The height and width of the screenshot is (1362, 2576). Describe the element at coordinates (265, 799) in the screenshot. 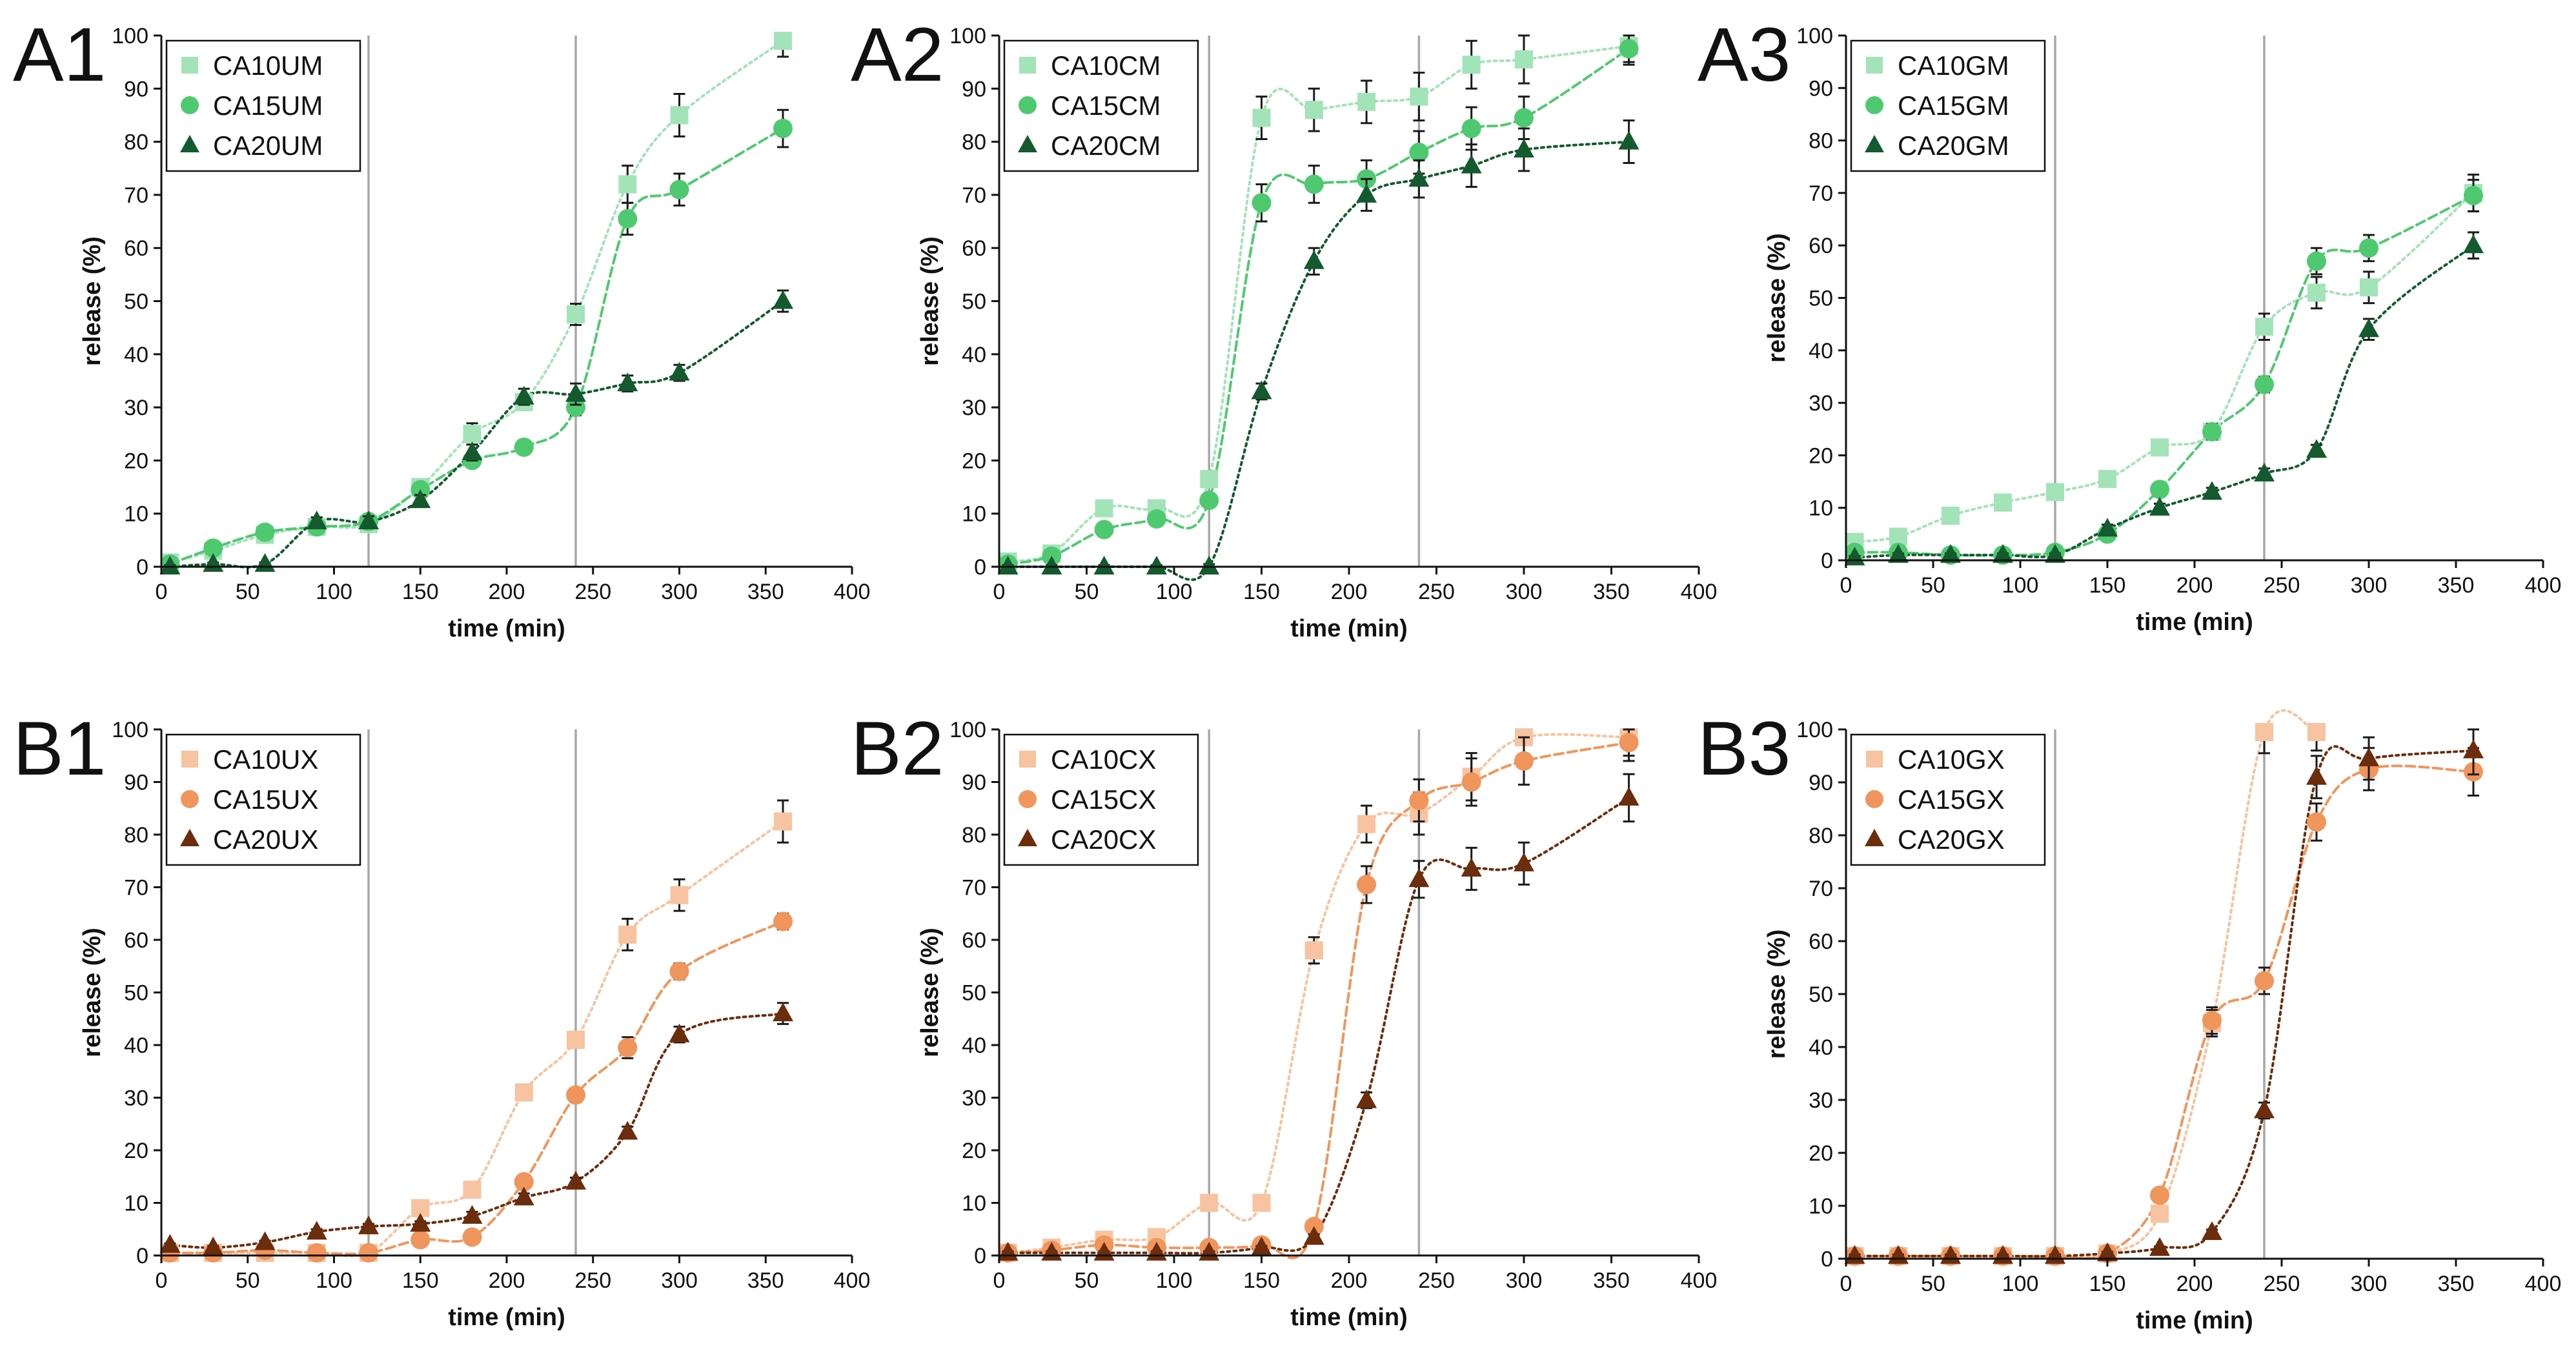

I see `legend-label: CA15UX` at that location.